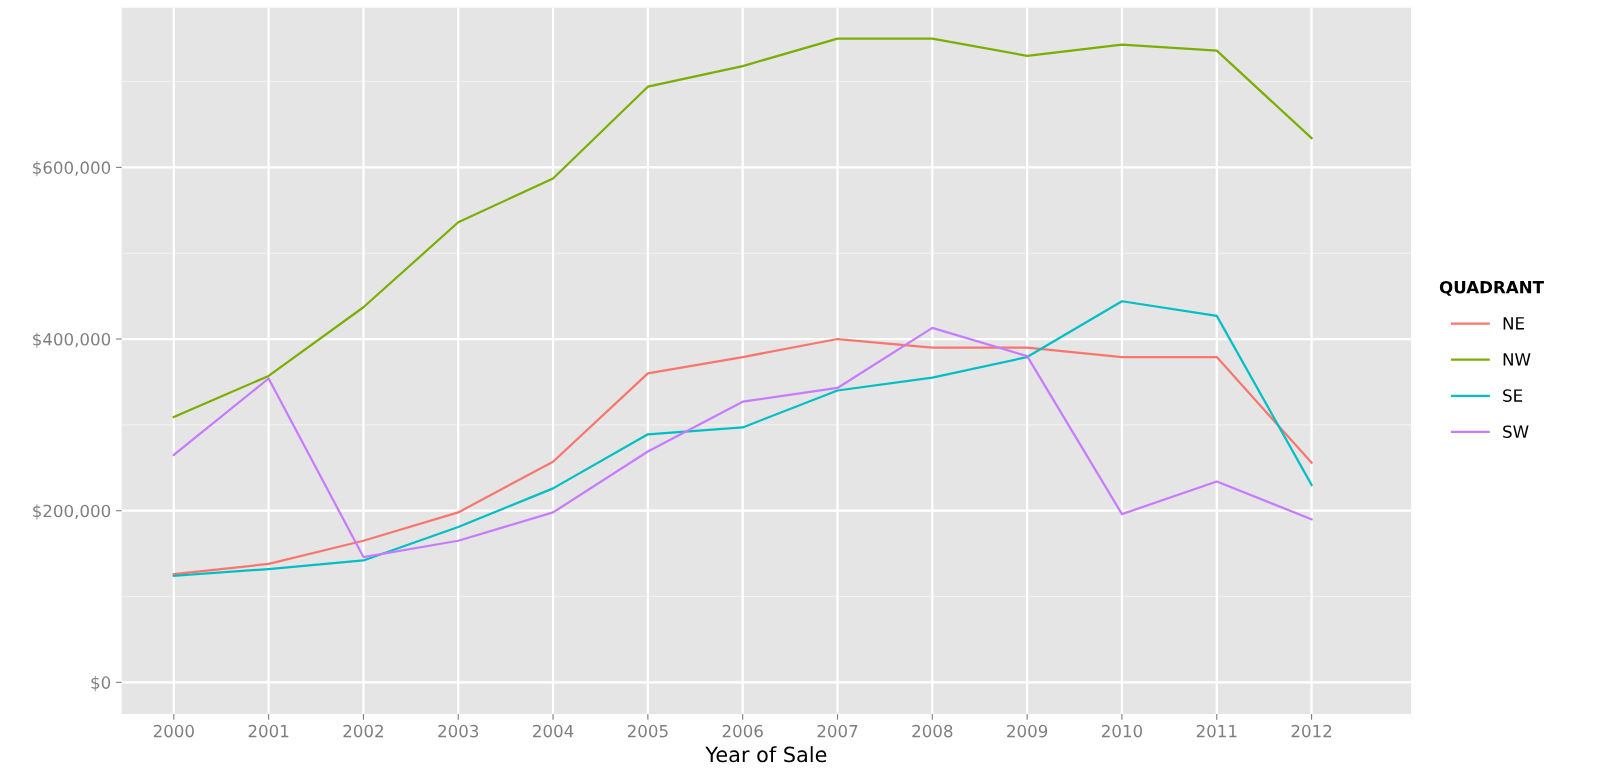 The width and height of the screenshot is (1622, 772). I want to click on x-tick-label: 2012, so click(1311, 731).